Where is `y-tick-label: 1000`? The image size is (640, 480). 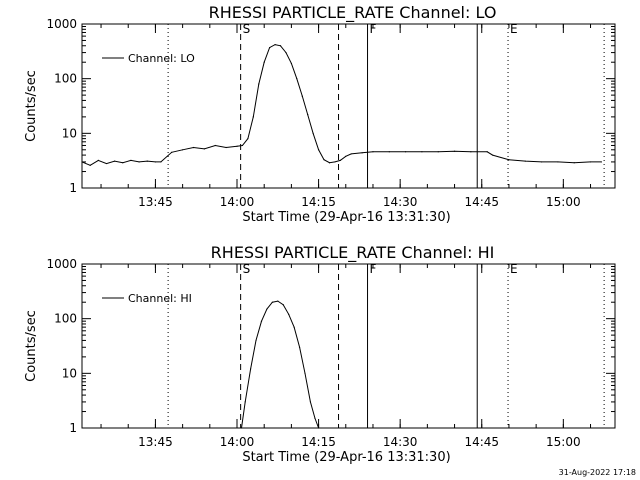
y-tick-label: 1000 is located at coordinates (61, 264).